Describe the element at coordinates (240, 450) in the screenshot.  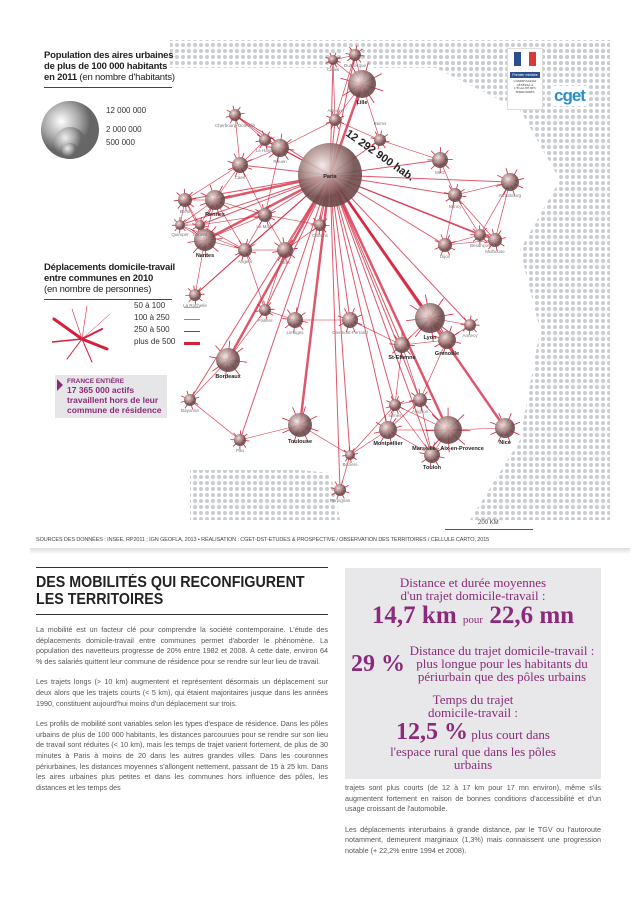
I see `city-label: Pau` at that location.